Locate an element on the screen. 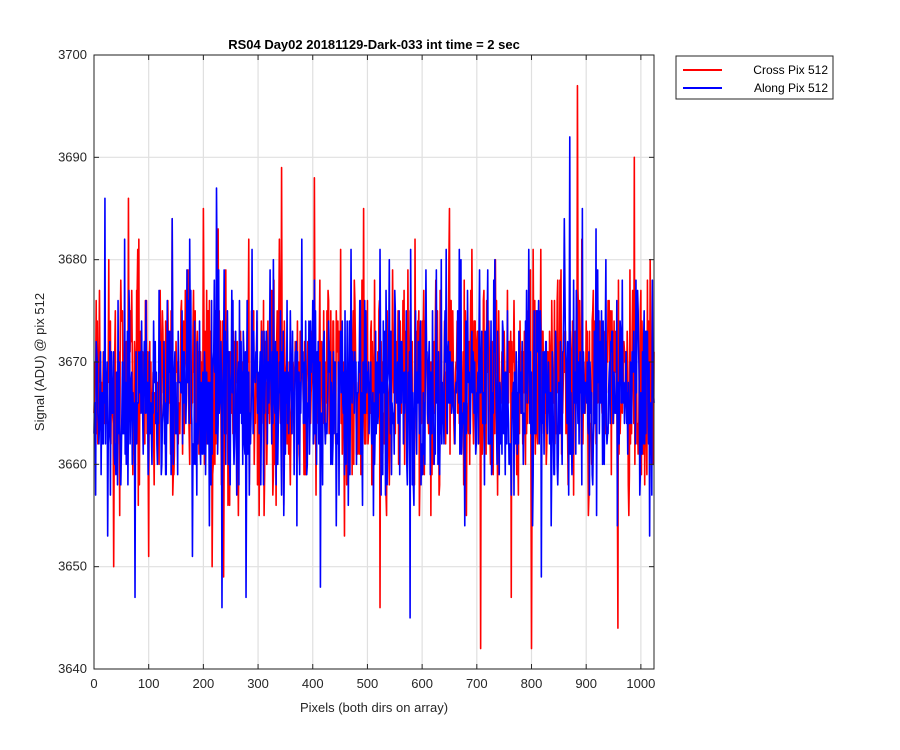 This screenshot has width=900, height=750. y-tick-label: 3660 is located at coordinates (72, 463).